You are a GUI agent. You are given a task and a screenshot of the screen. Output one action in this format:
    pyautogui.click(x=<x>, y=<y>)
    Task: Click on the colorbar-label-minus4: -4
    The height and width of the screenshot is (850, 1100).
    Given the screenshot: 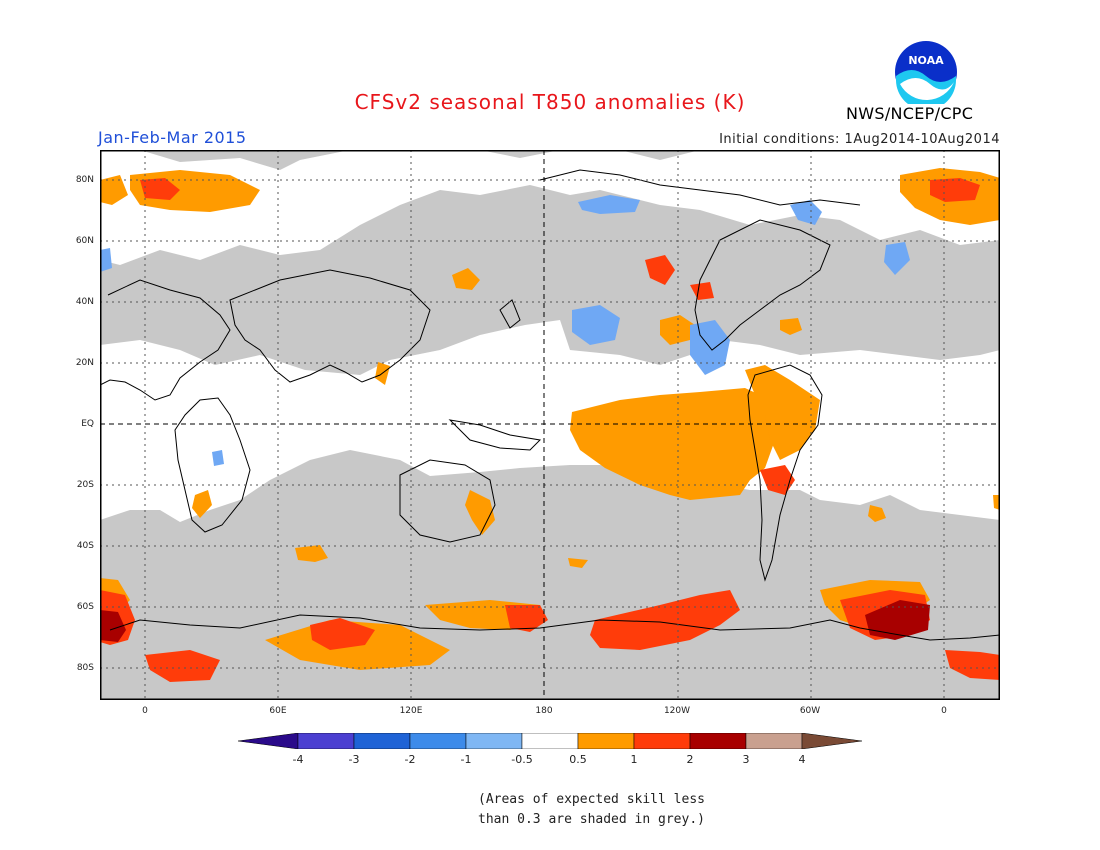 What is the action you would take?
    pyautogui.click(x=298, y=759)
    